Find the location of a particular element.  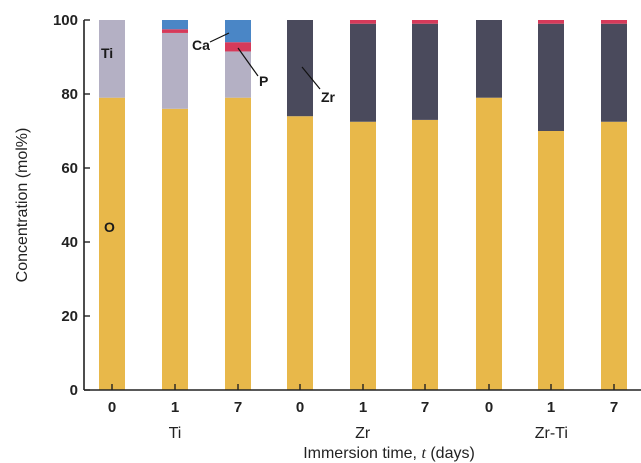

x-axis-title-var: t is located at coordinates (423, 453).